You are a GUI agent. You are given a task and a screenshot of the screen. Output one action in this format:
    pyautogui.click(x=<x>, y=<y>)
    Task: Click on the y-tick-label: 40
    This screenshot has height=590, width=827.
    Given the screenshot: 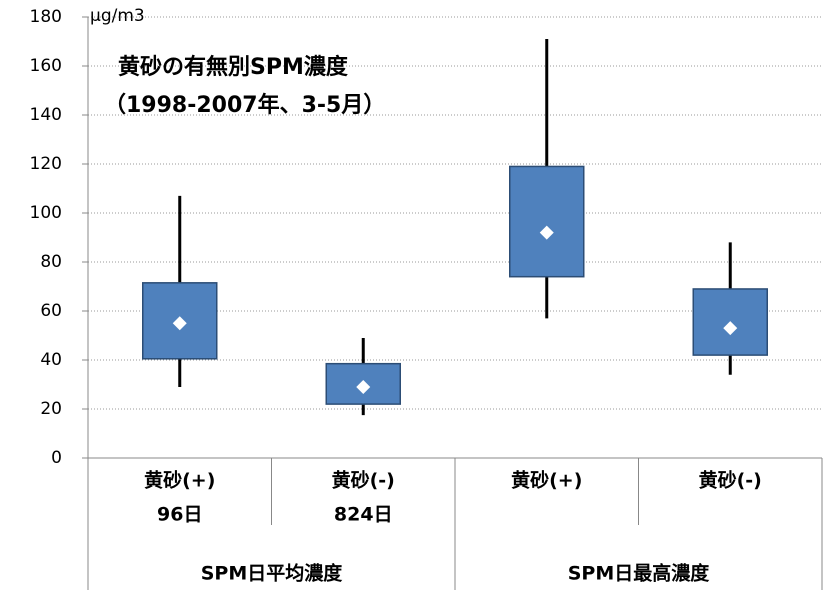 What is the action you would take?
    pyautogui.click(x=51, y=360)
    